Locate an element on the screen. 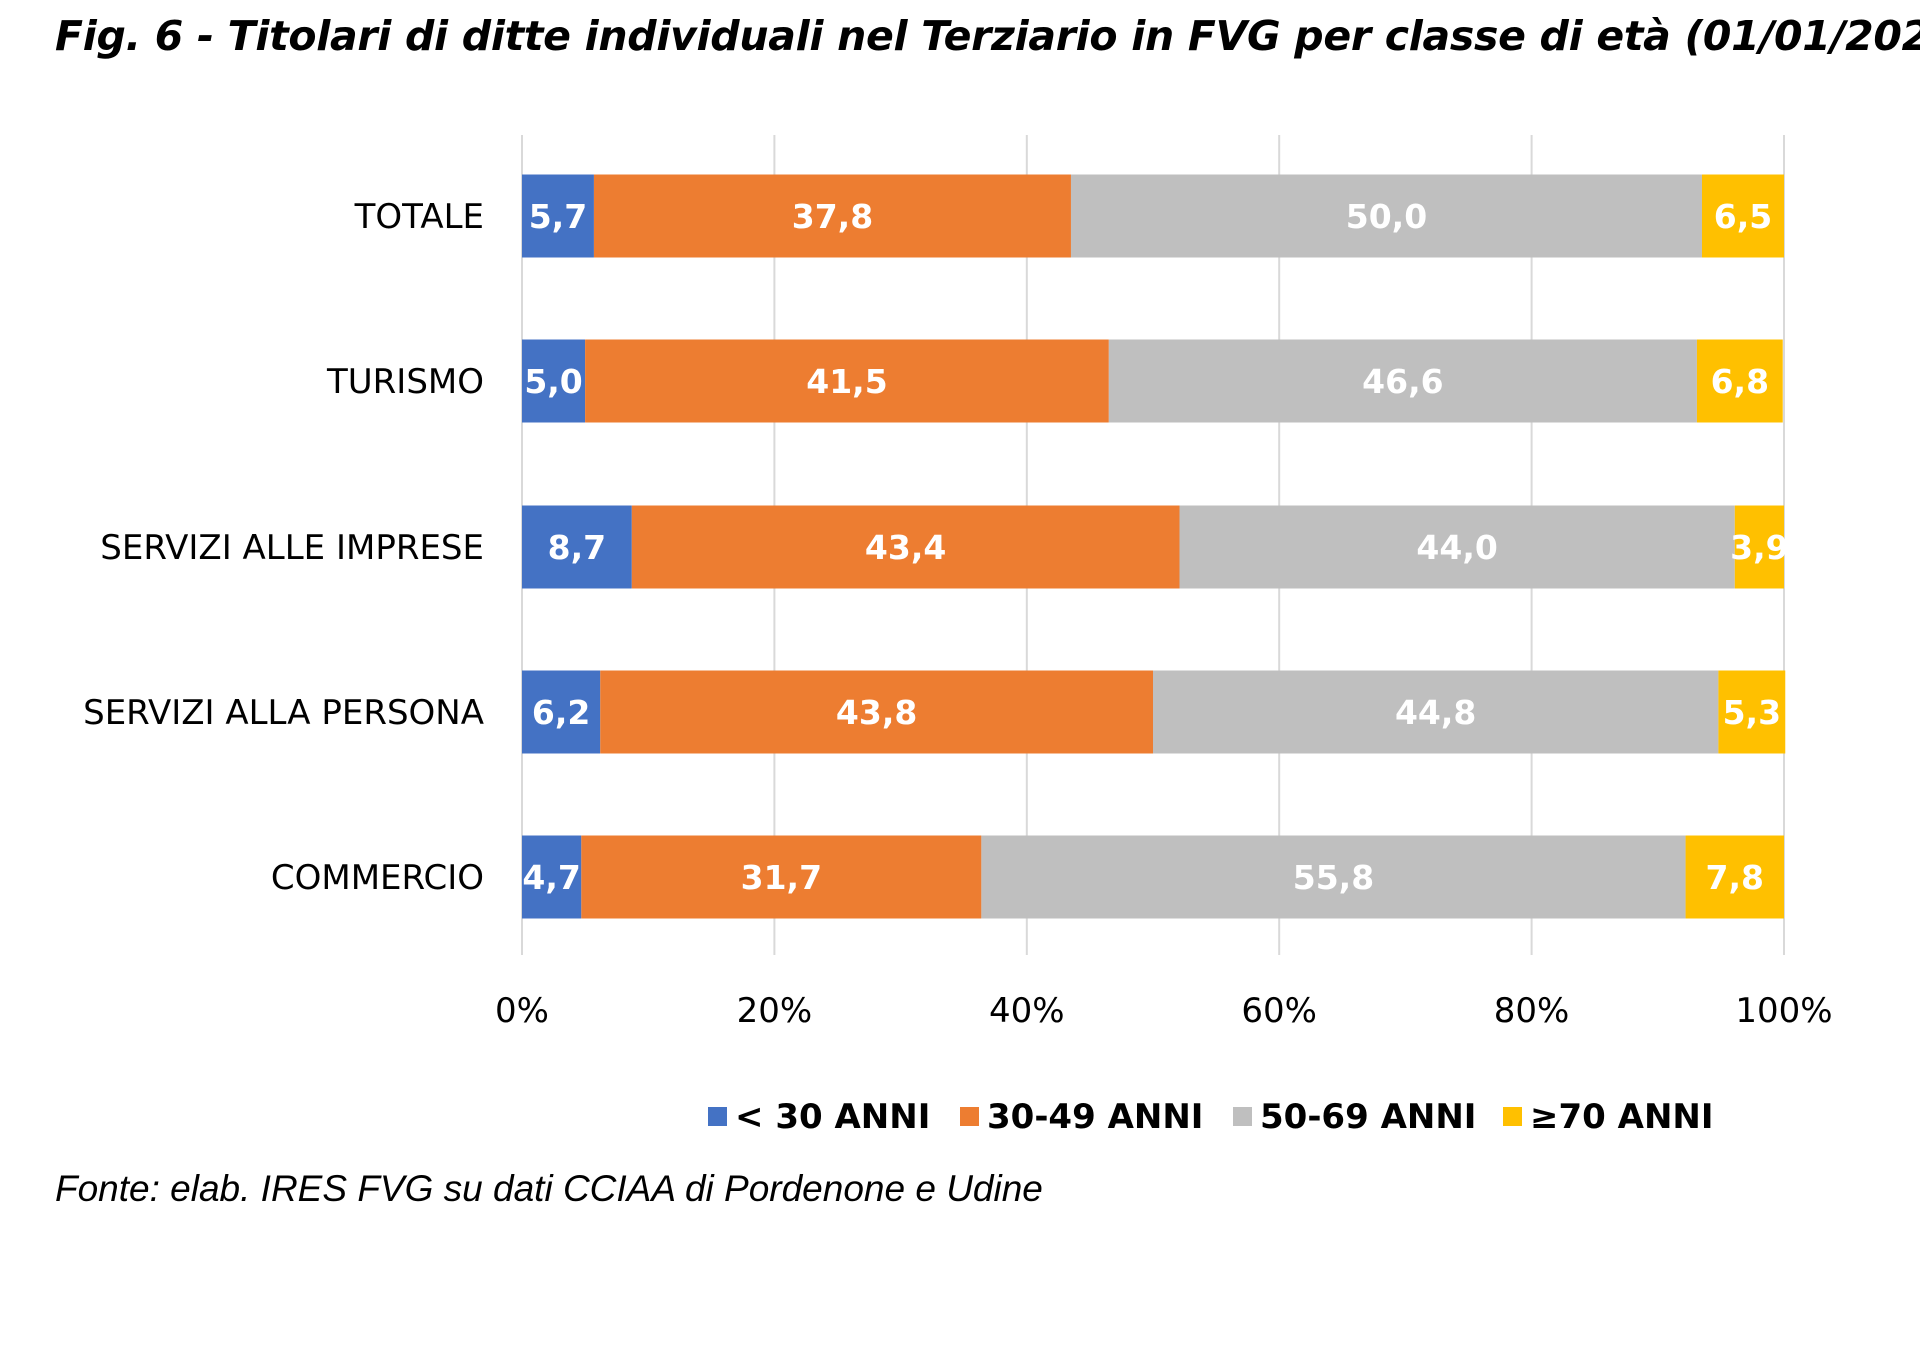 This screenshot has width=1920, height=1360. category-label: TOTALE is located at coordinates (419, 217).